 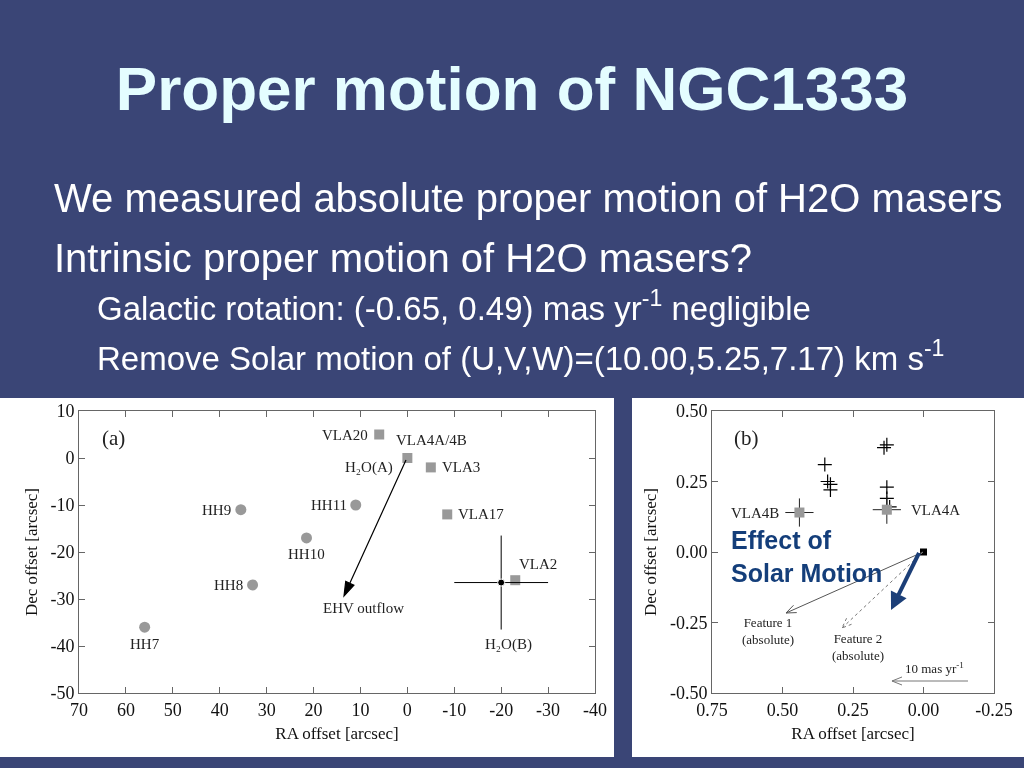 I want to click on annotation: HH7, so click(x=145, y=644).